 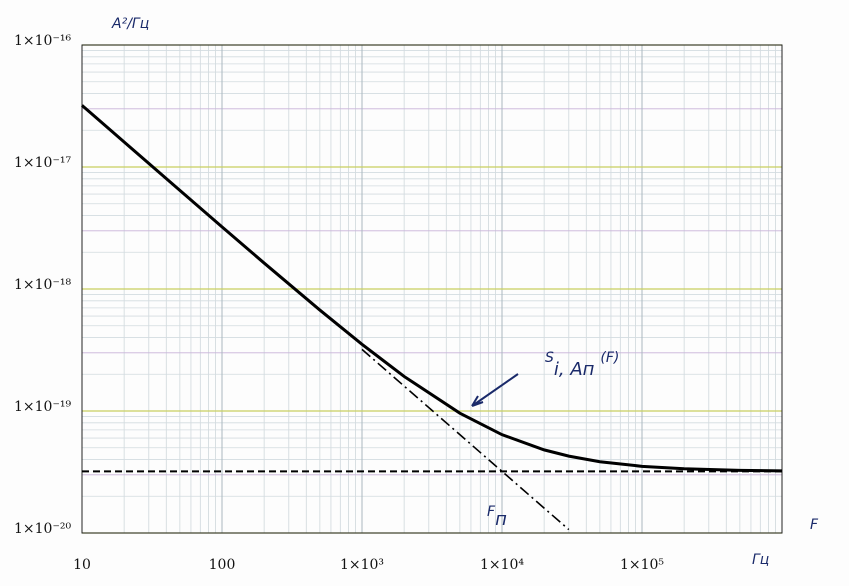 I want to click on x-tick-label: 1×10³, so click(x=362, y=565).